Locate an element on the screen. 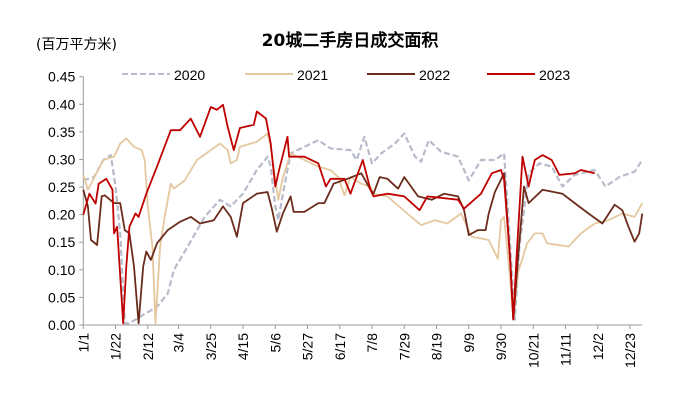 The image size is (700, 401). x-tick-label: 3/25 is located at coordinates (211, 346).